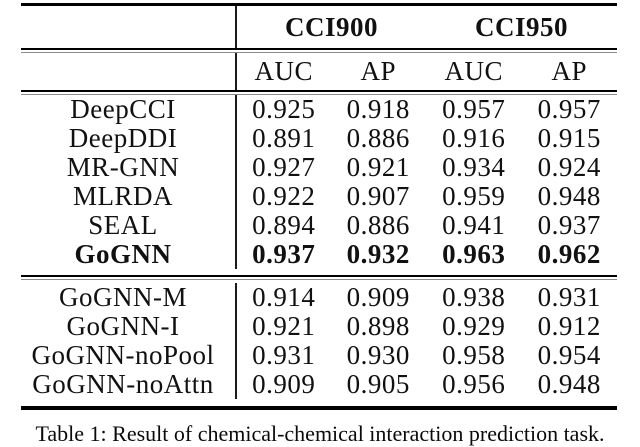 The image size is (640, 447). What do you see at coordinates (378, 355) in the screenshot?
I see `value-cell: 0.930` at bounding box center [378, 355].